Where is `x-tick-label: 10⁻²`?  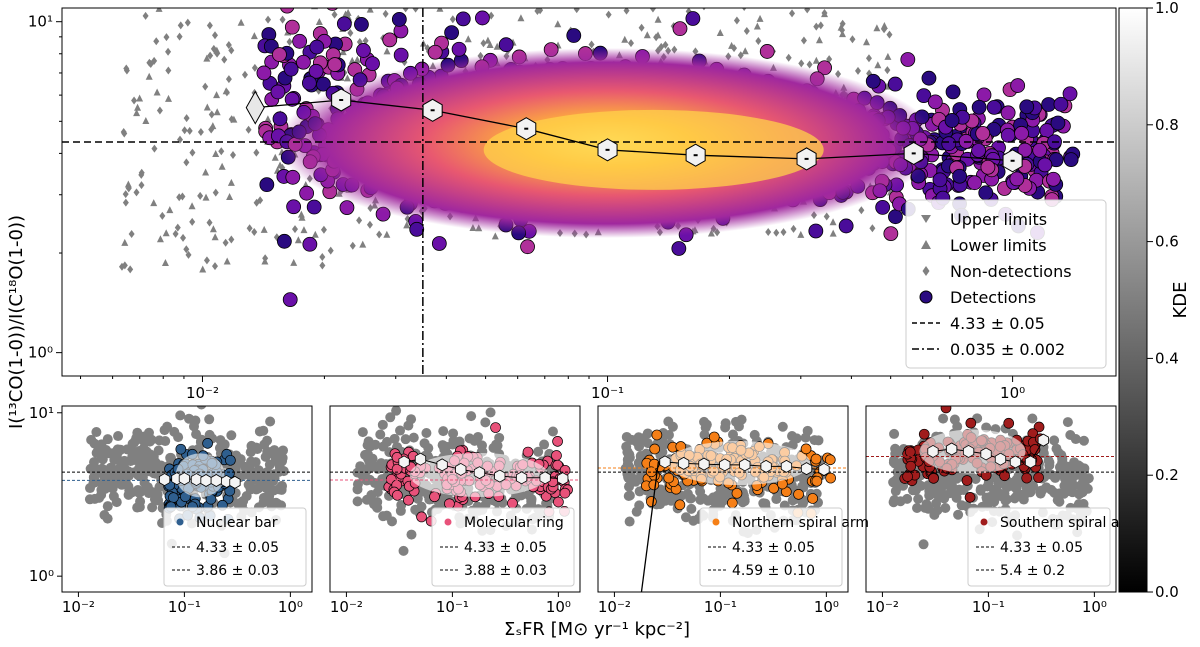
x-tick-label: 10⁻² is located at coordinates (202, 393).